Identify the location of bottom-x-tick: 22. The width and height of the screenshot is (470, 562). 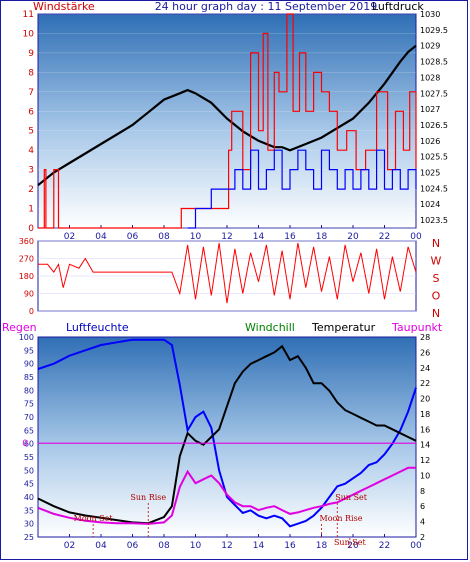
(384, 546).